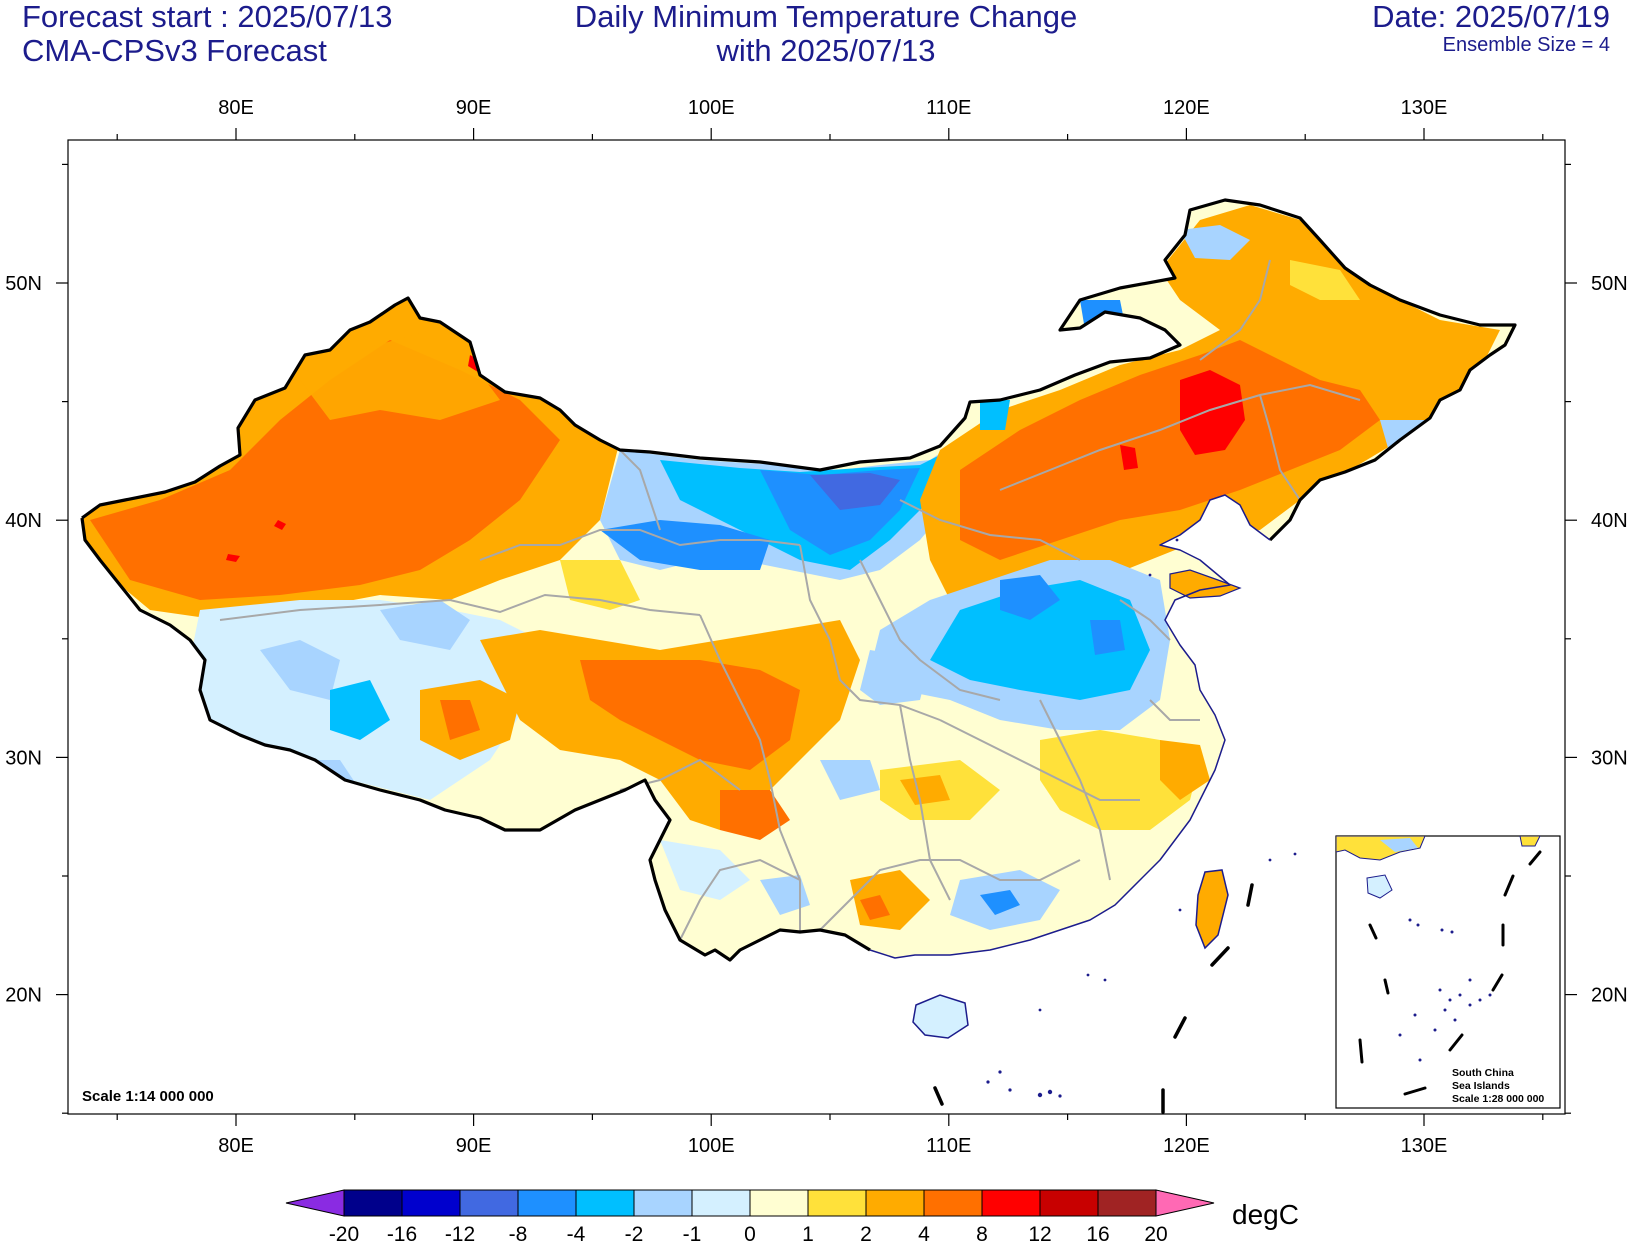  What do you see at coordinates (1424, 108) in the screenshot?
I see `lon-label-top: 130E` at bounding box center [1424, 108].